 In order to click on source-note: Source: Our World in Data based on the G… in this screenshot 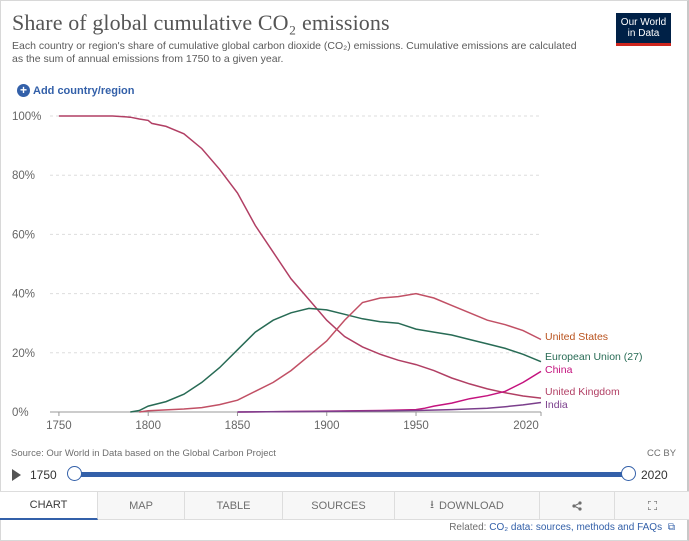, I will do `click(143, 453)`.